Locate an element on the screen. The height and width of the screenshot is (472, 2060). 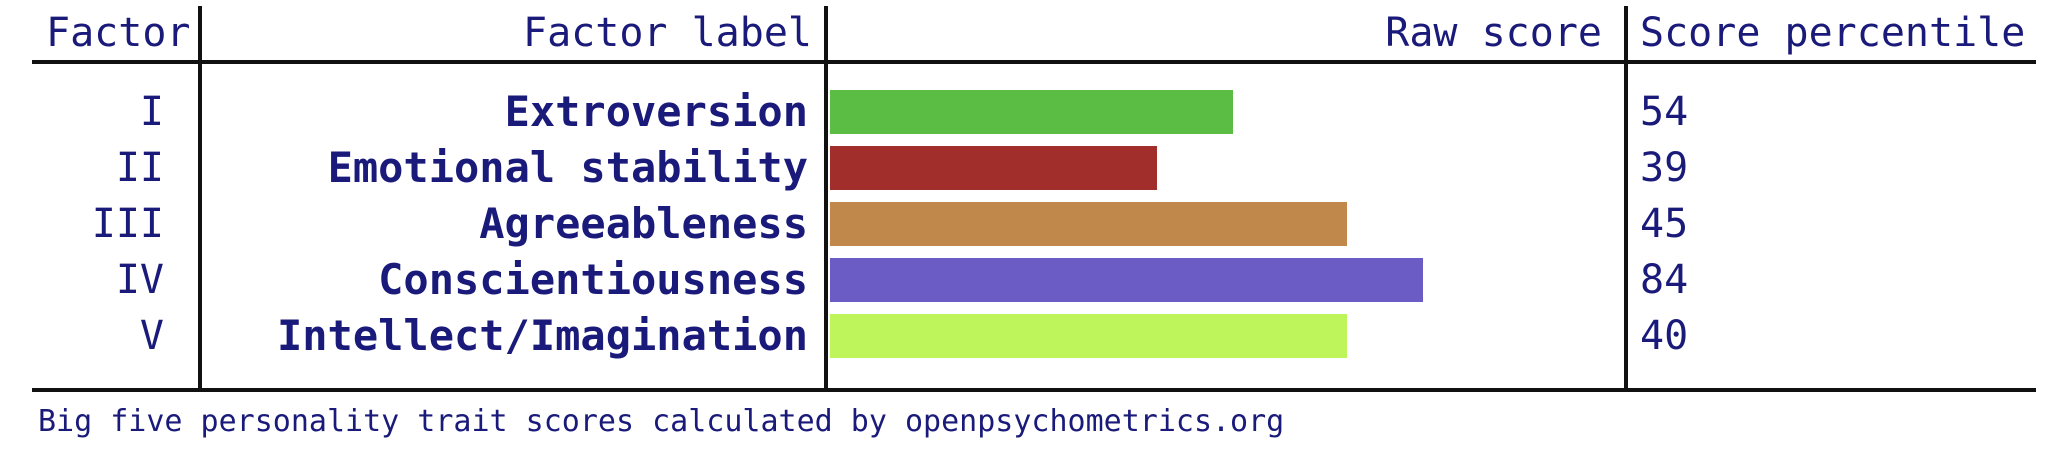
score-row: IV Conscientiousness 84 is located at coordinates (1030, 280).